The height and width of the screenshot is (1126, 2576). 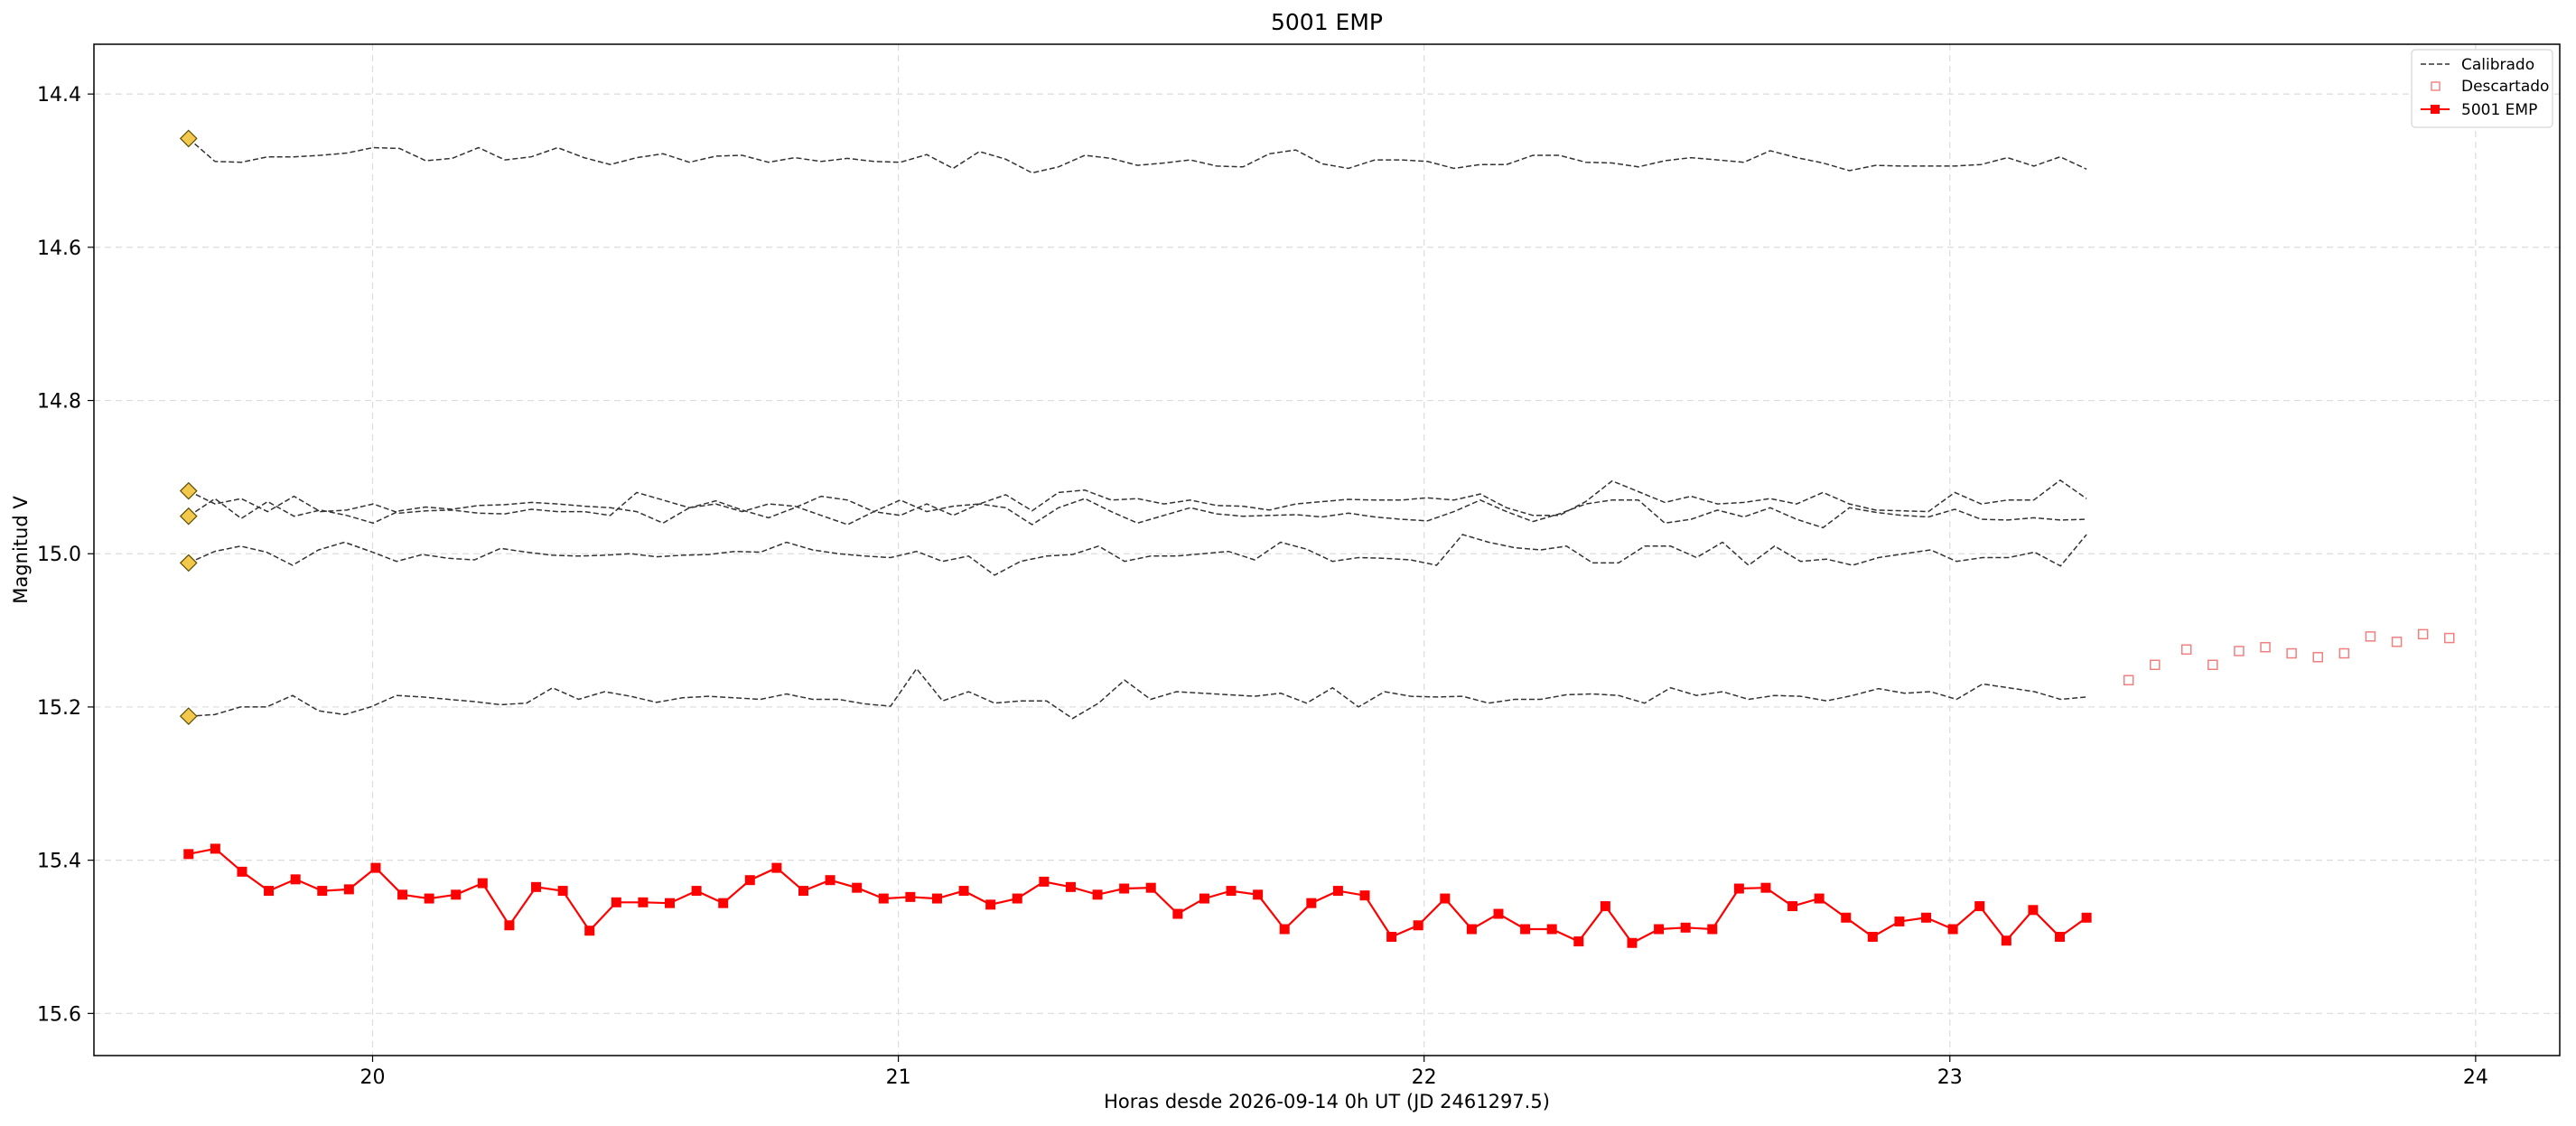 I want to click on x-tick-label: 24, so click(x=2475, y=1077).